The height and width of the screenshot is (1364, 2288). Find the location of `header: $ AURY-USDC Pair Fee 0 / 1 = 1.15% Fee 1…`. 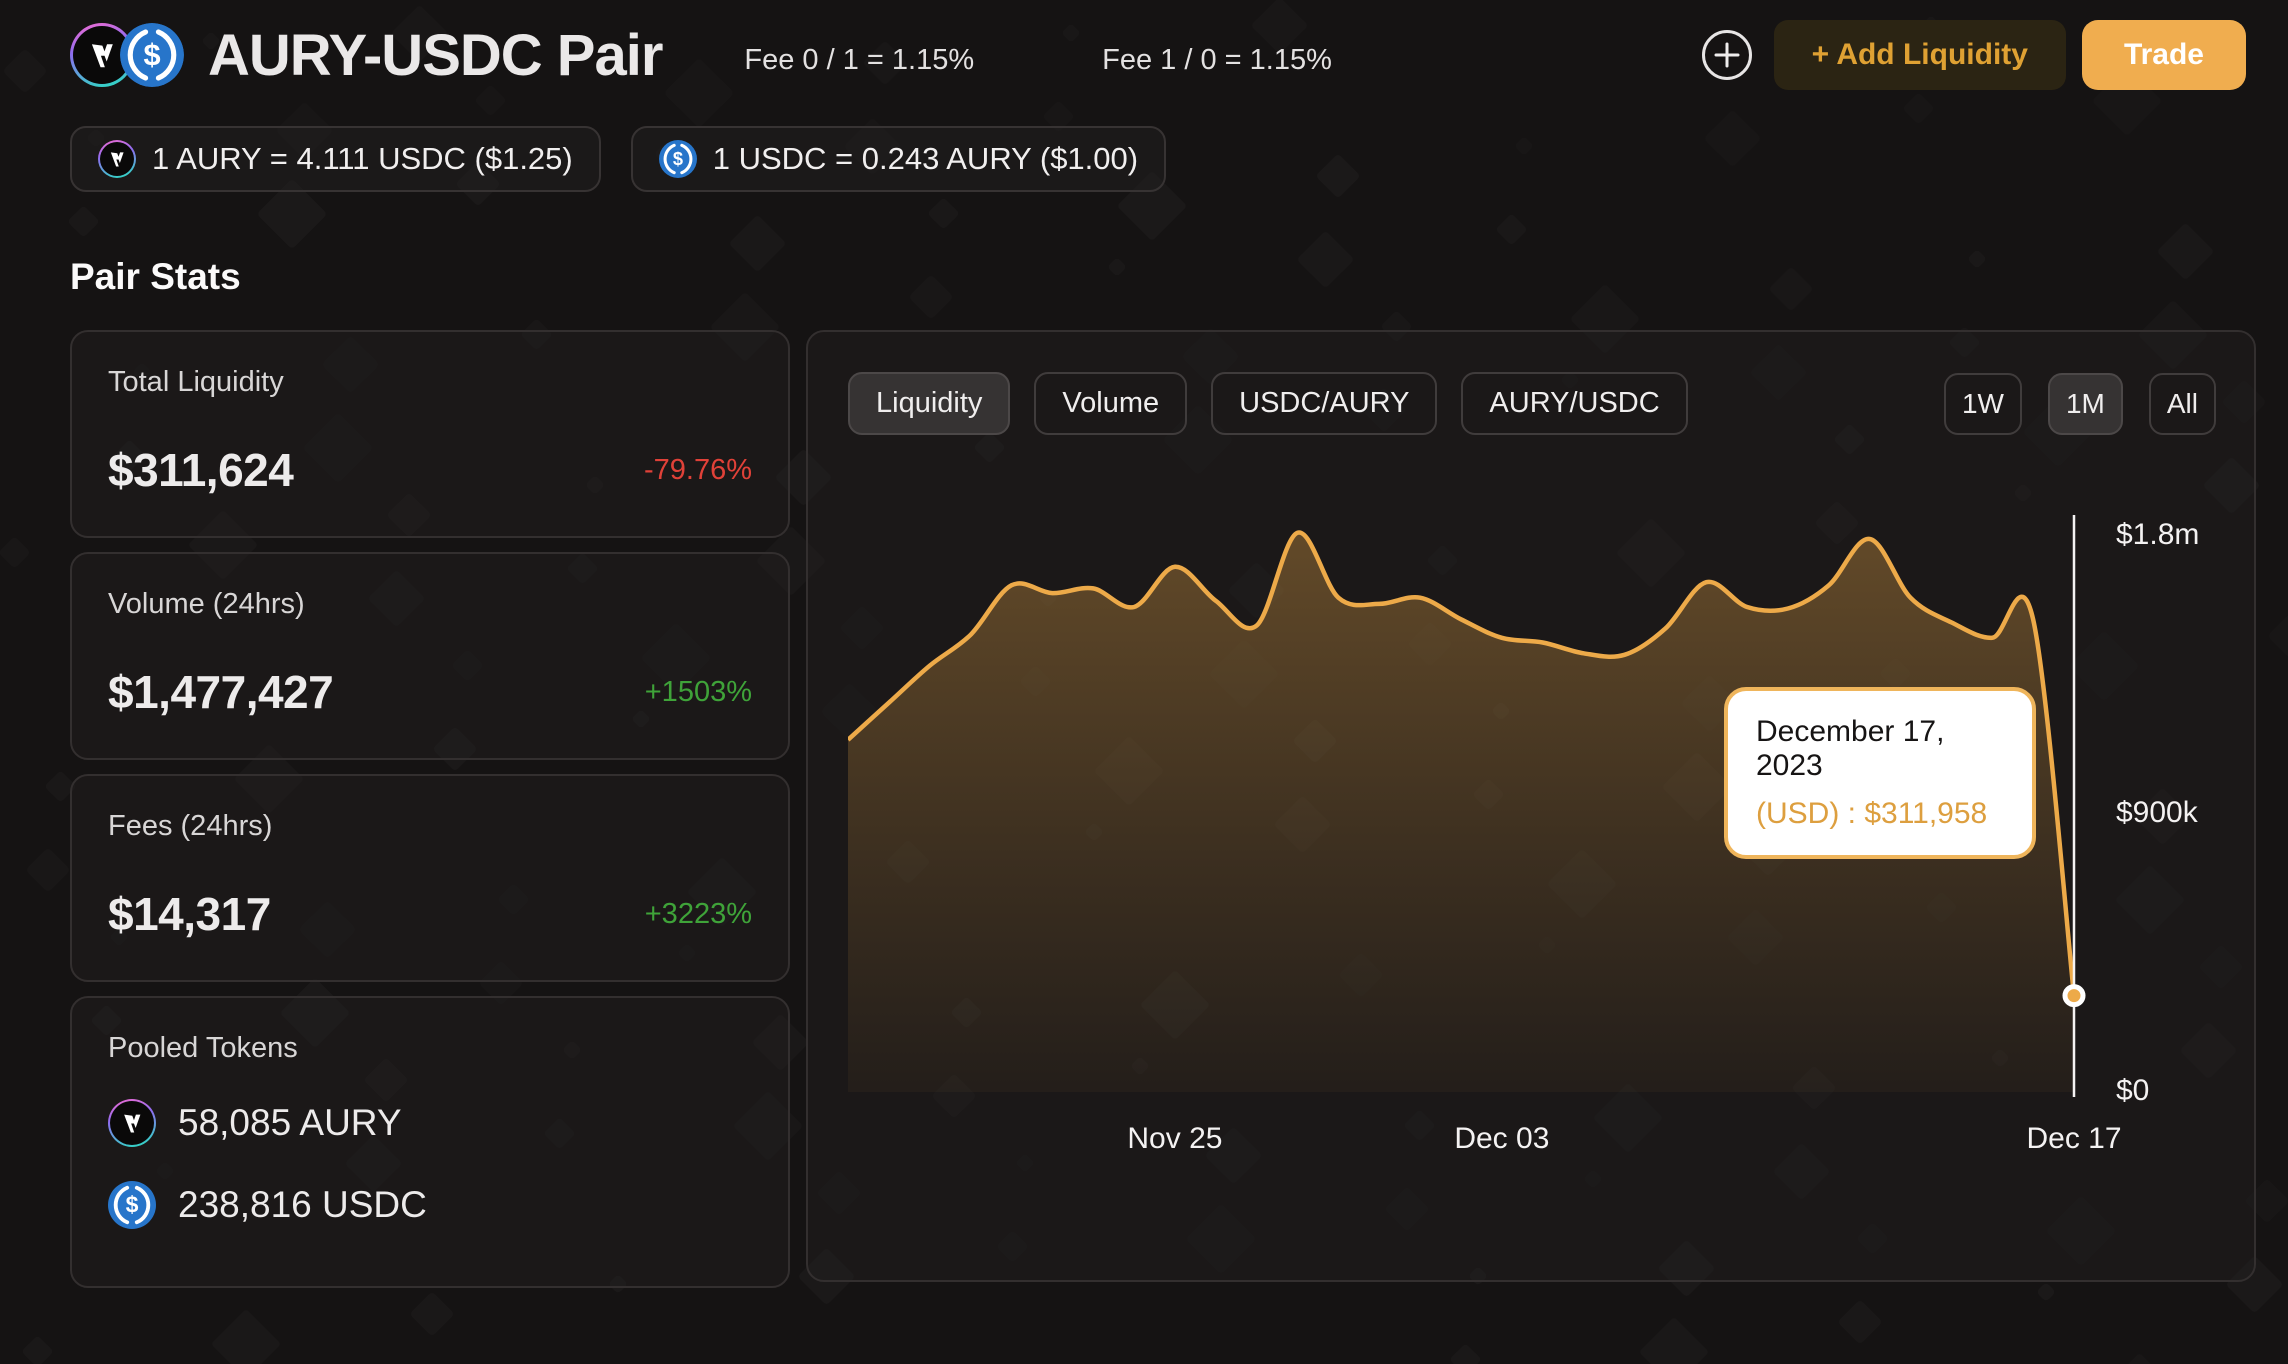

header: $ AURY-USDC Pair Fee 0 / 1 = 1.15% Fee 1… is located at coordinates (1144, 45).